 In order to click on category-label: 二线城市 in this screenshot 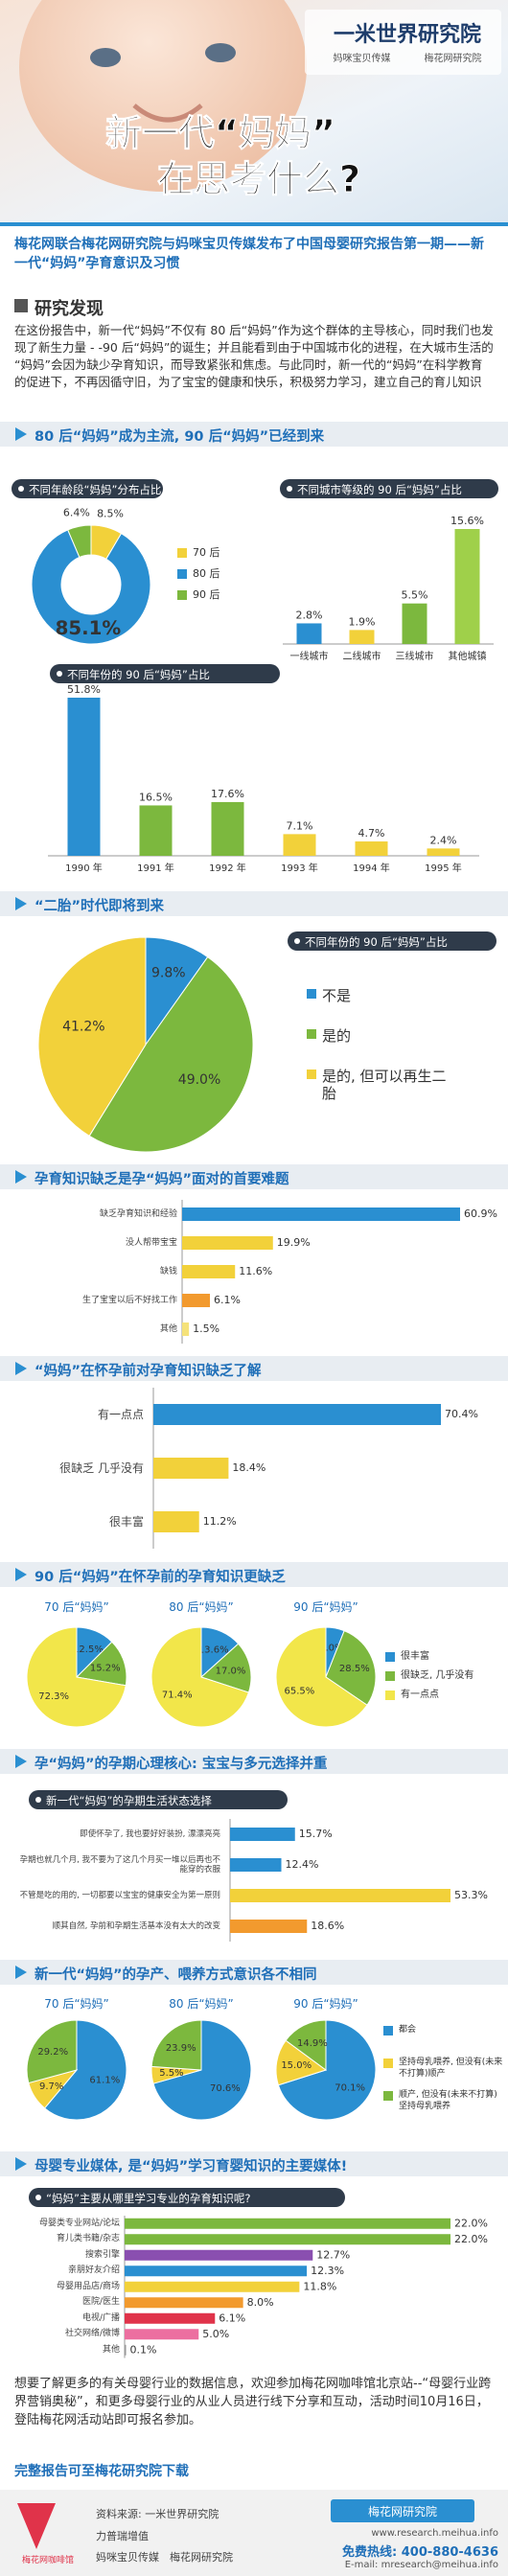, I will do `click(362, 656)`.